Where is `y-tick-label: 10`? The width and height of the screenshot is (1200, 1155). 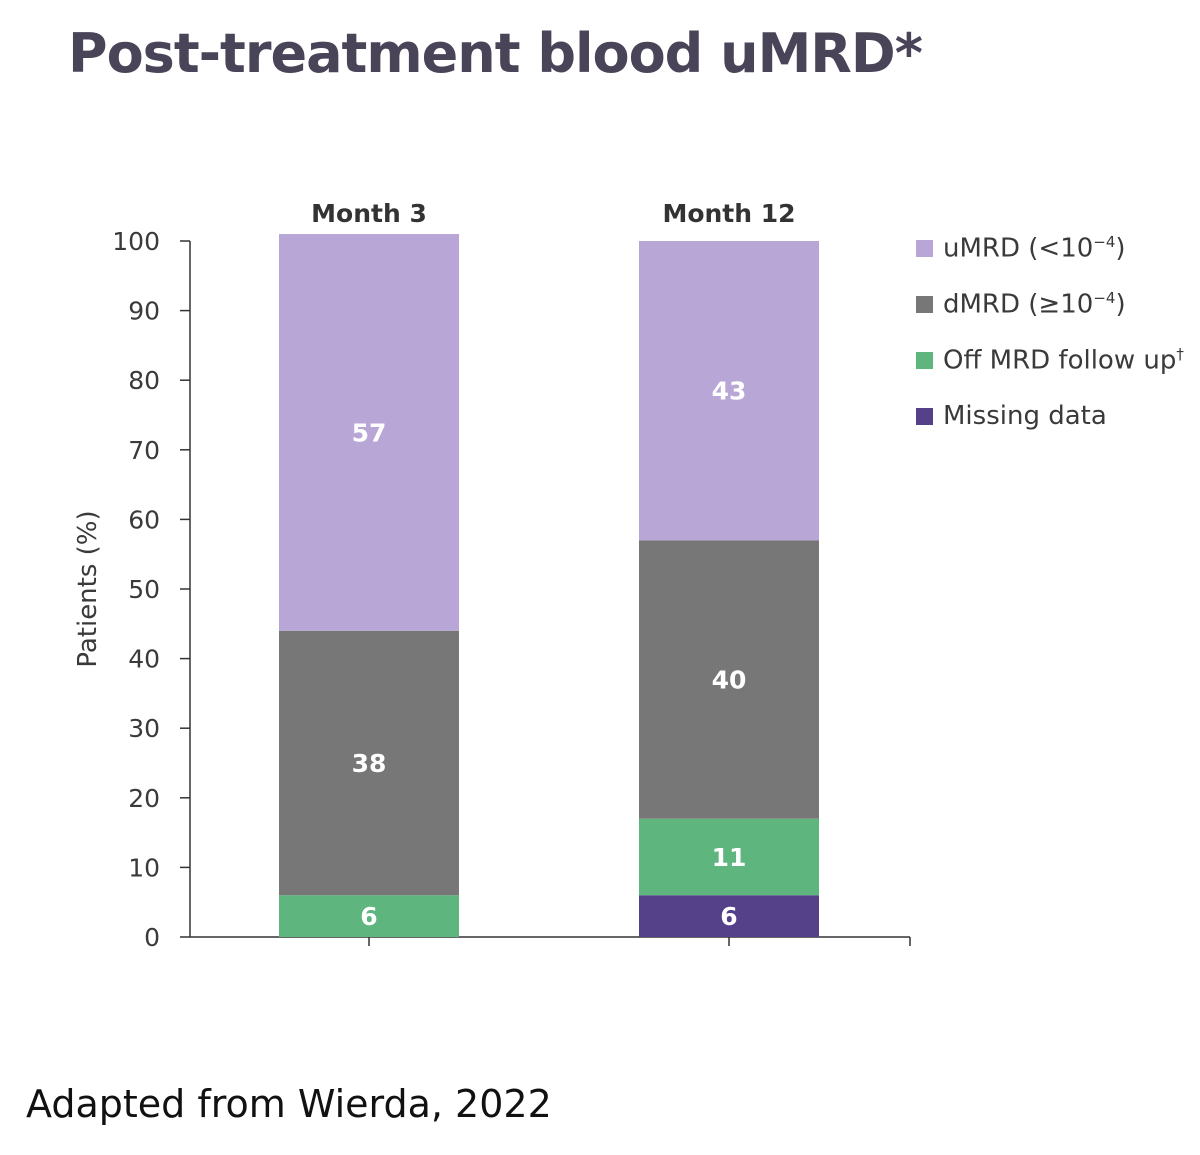 y-tick-label: 10 is located at coordinates (144, 867).